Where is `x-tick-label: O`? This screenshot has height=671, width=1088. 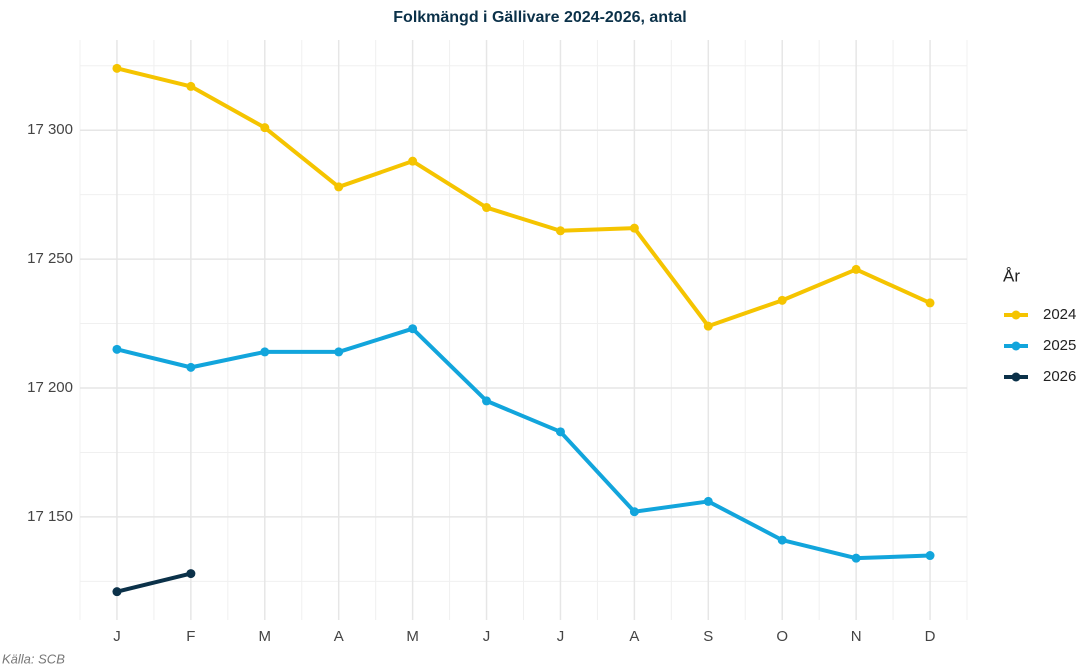 x-tick-label: O is located at coordinates (782, 636).